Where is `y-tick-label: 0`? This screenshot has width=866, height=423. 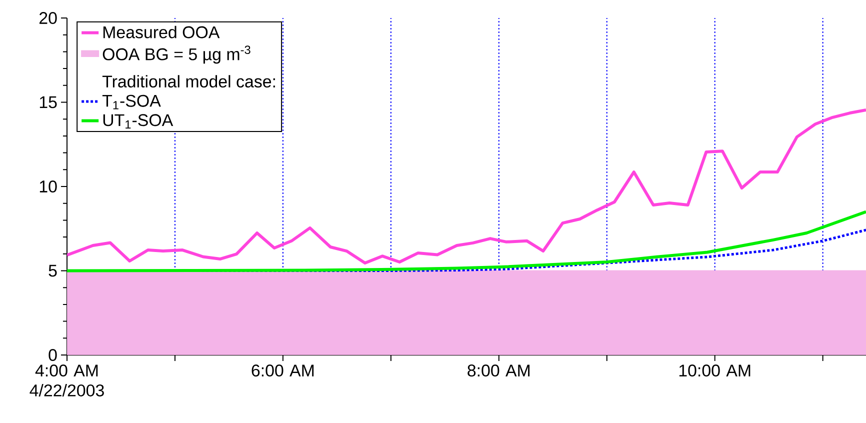
y-tick-label: 0 is located at coordinates (52, 355).